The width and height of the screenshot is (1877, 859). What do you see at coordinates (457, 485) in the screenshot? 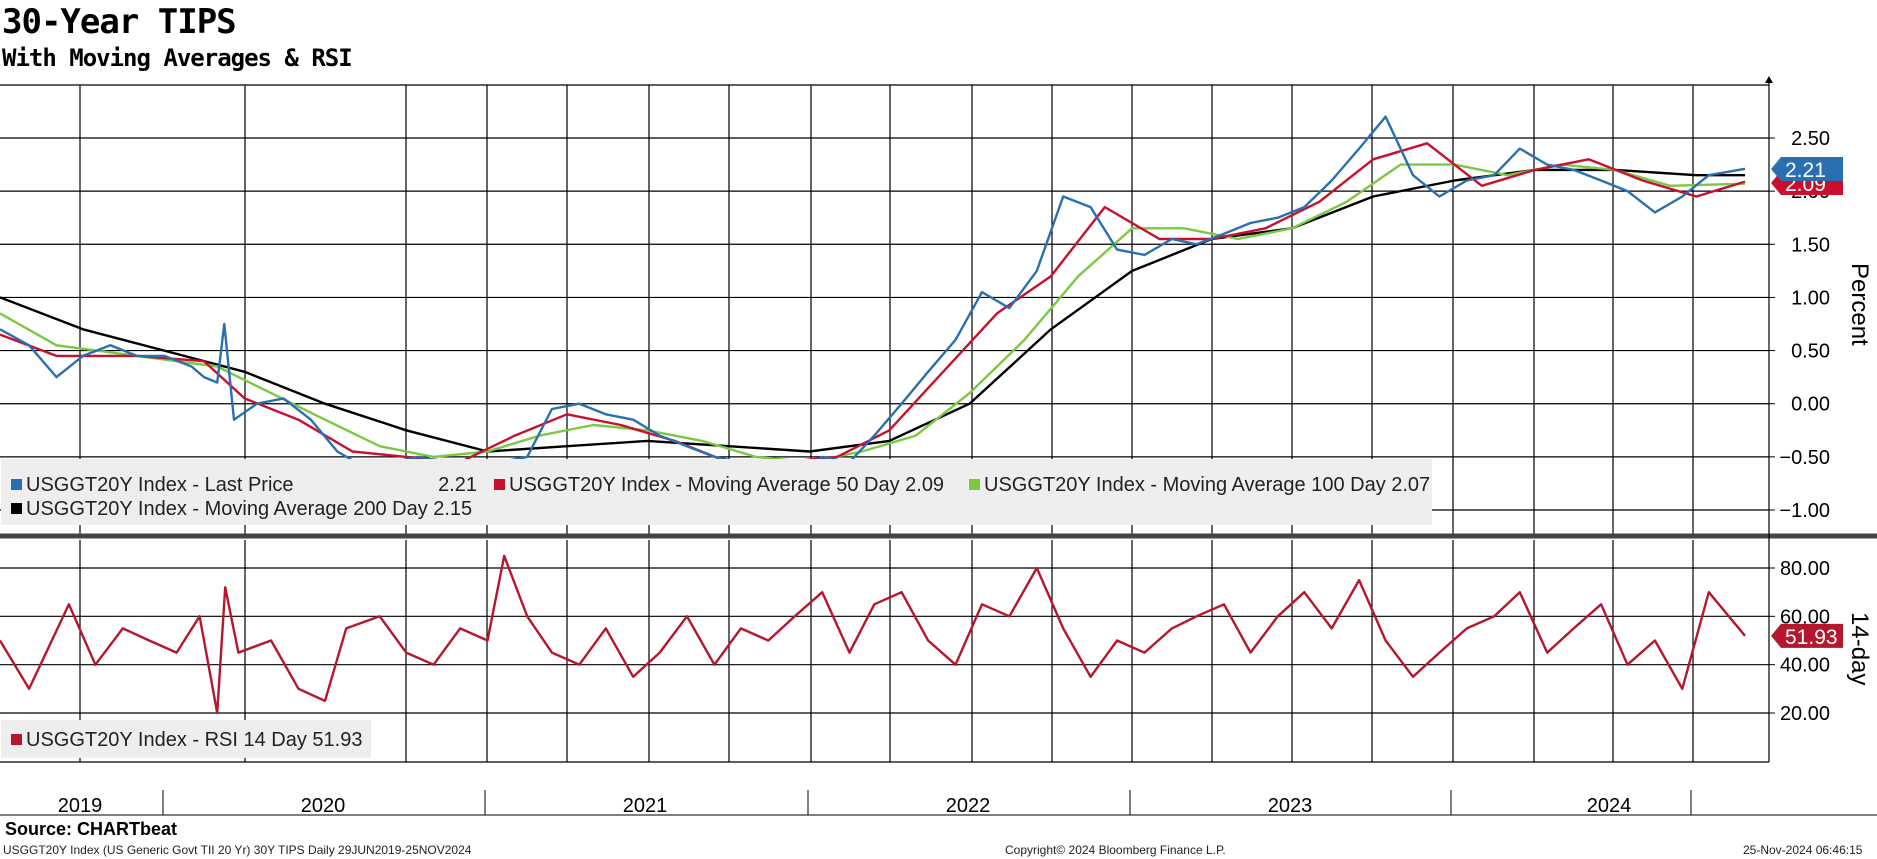
I see `legend-value-last-price: 2.21` at bounding box center [457, 485].